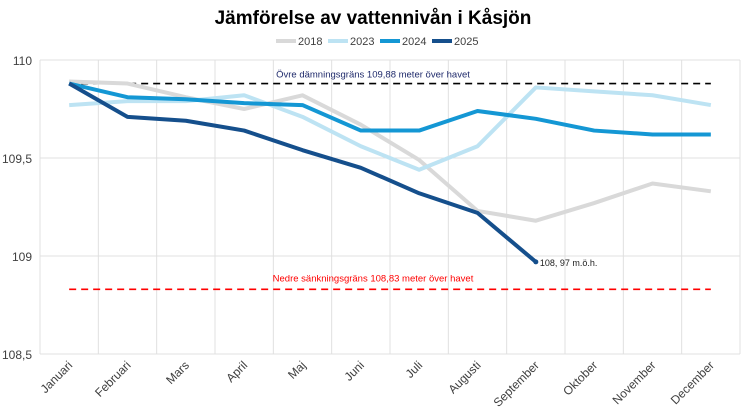 The width and height of the screenshot is (746, 420). What do you see at coordinates (297, 370) in the screenshot?
I see `x-tick-label: Maj` at bounding box center [297, 370].